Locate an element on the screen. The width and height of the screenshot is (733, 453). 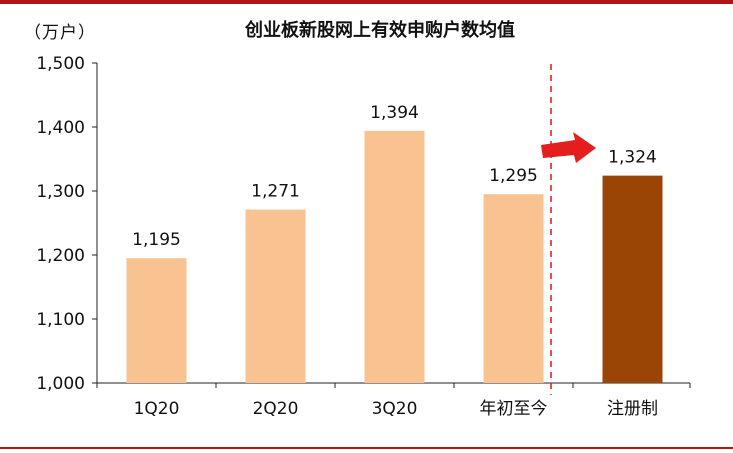
x-tick-label: 注册制 is located at coordinates (632, 409).